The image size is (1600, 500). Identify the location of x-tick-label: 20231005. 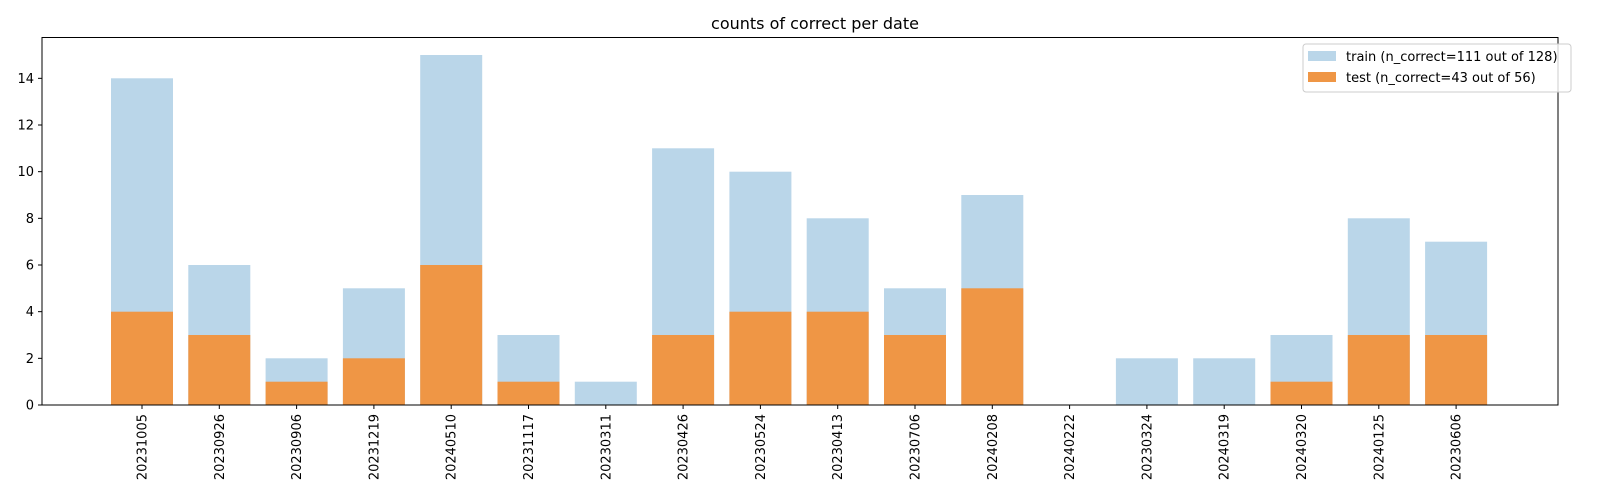
(143, 447).